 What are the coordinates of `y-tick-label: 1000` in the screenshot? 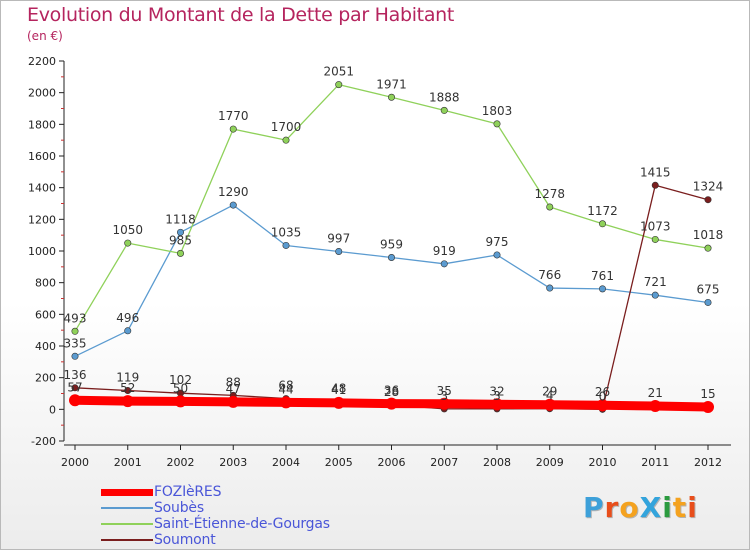 It's located at (42, 251).